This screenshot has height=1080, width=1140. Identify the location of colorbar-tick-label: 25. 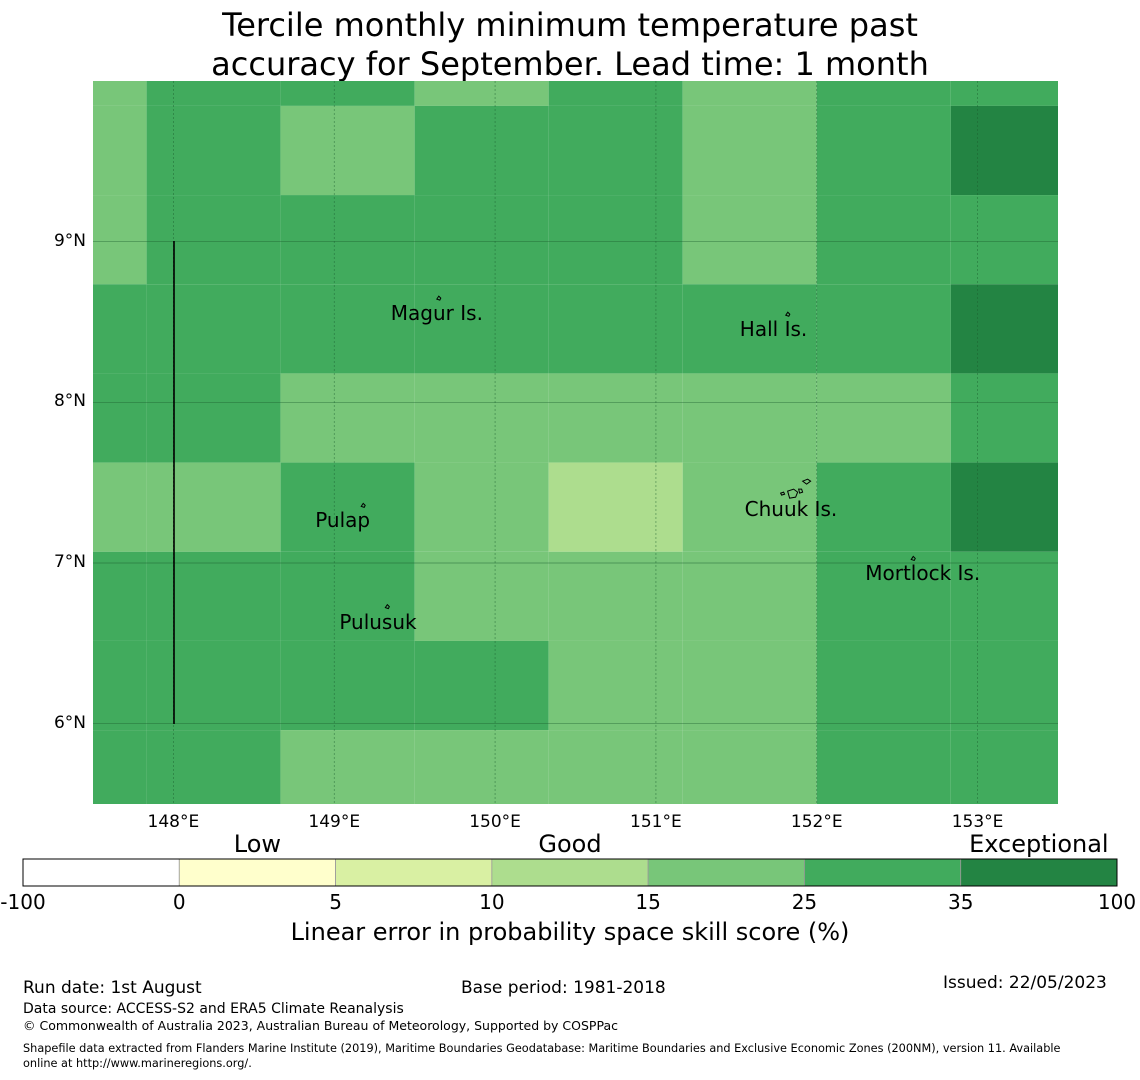
(804, 902).